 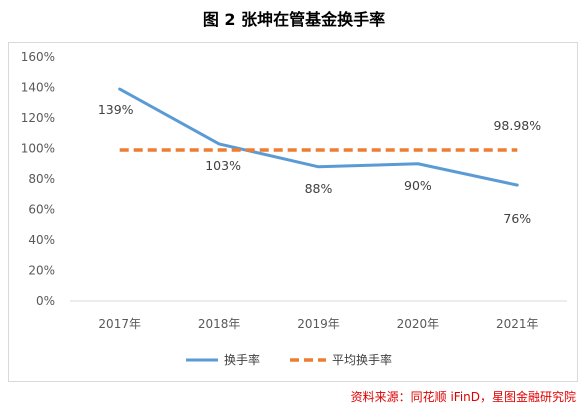 What do you see at coordinates (294, 19) in the screenshot?
I see `chart-title: 图 2 张坤在管基金换手率` at bounding box center [294, 19].